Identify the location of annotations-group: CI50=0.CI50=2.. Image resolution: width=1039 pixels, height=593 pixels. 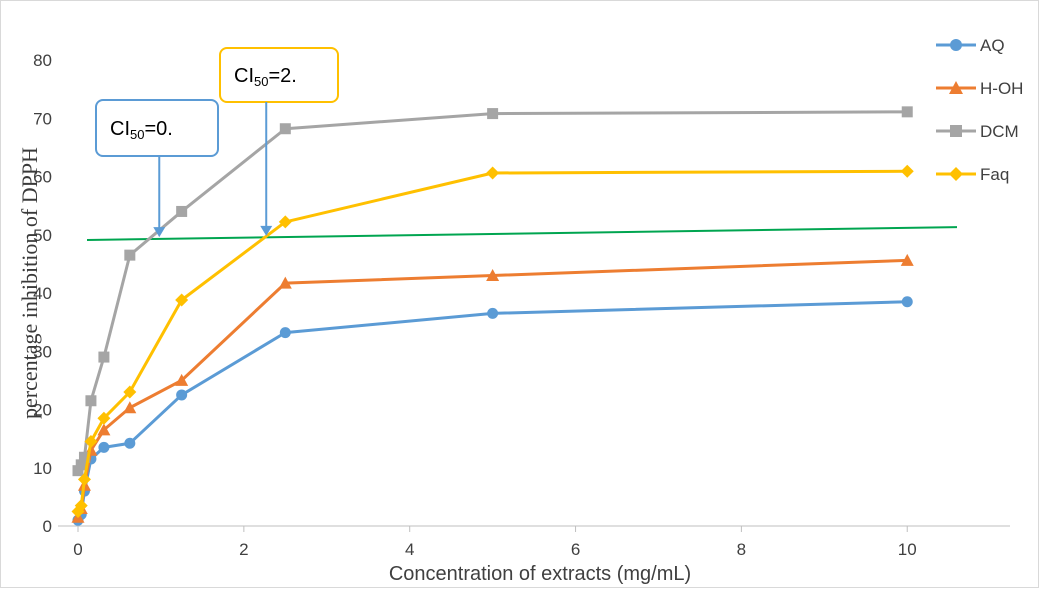
(217, 142).